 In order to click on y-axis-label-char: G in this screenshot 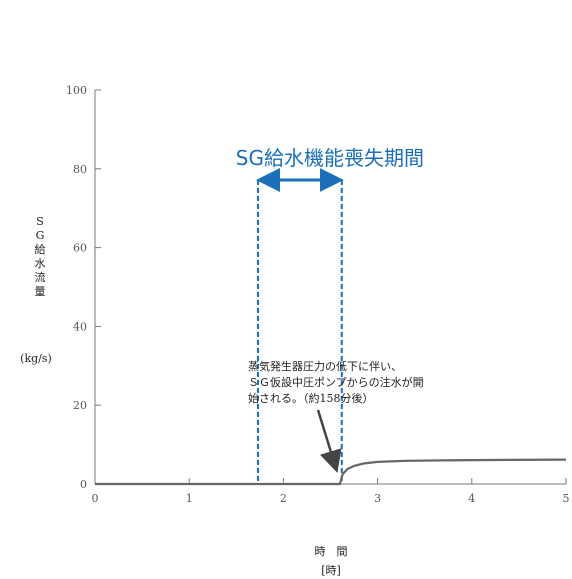, I will do `click(40, 235)`.